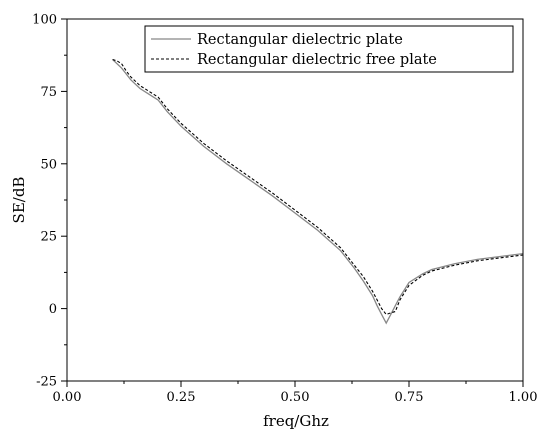 Image resolution: width=550 pixels, height=442 pixels. What do you see at coordinates (317, 60) in the screenshot?
I see `legend-label-2: Rectangular dielectric free plate` at bounding box center [317, 60].